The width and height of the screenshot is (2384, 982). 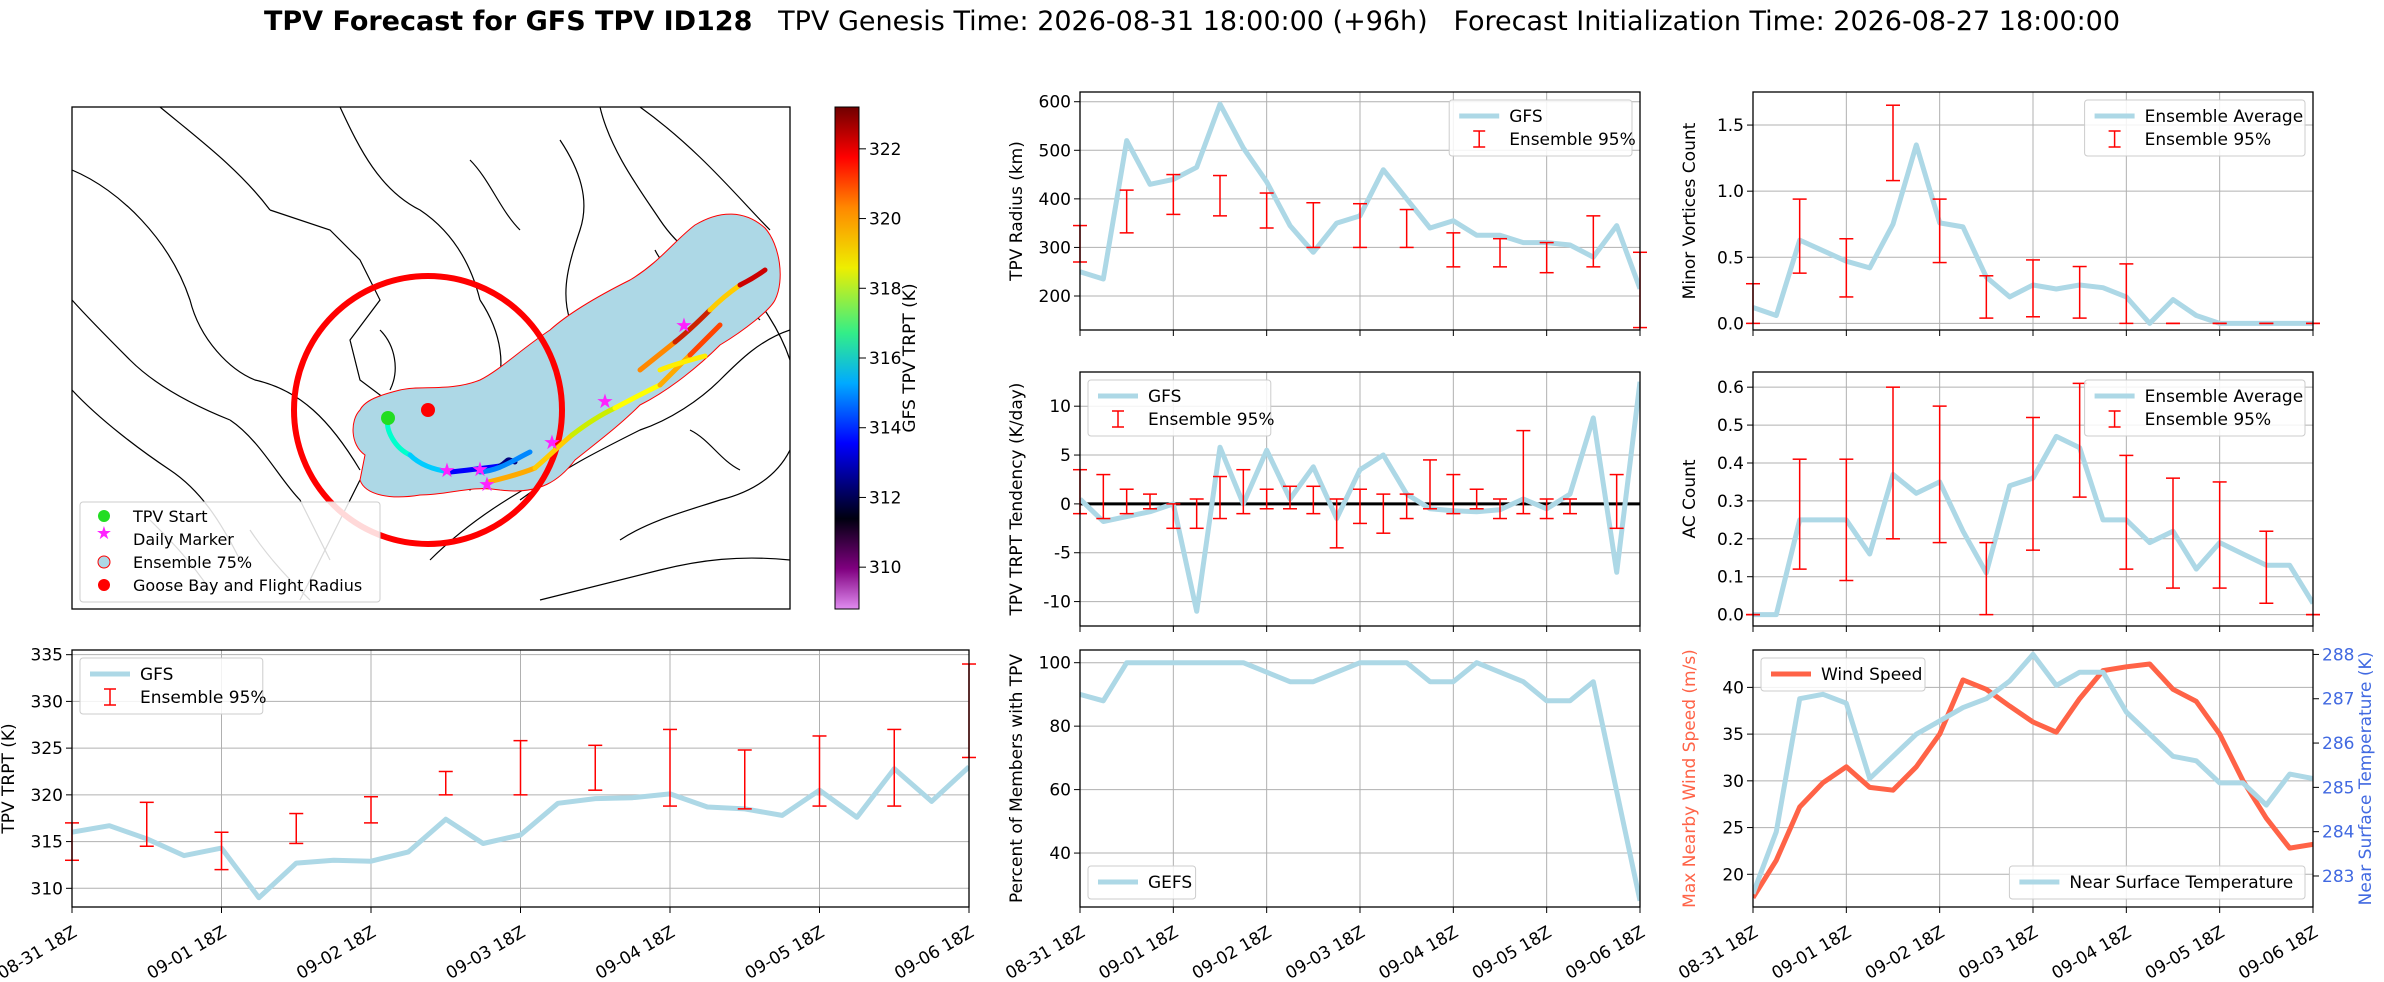 What do you see at coordinates (1065, 505) in the screenshot?
I see `y-tick-label: 0` at bounding box center [1065, 505].